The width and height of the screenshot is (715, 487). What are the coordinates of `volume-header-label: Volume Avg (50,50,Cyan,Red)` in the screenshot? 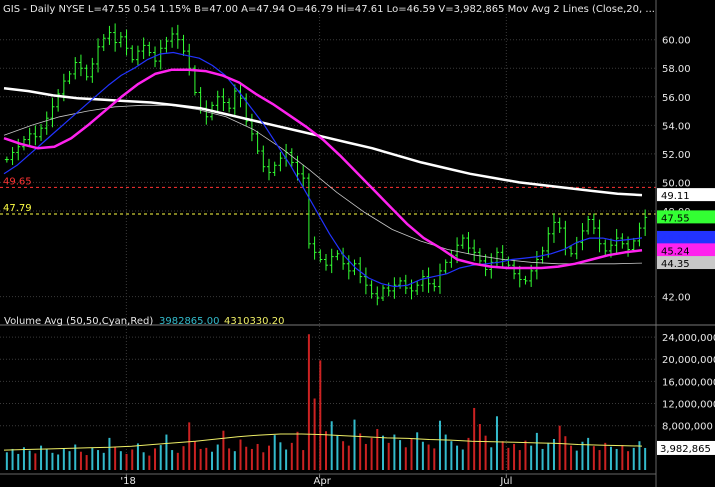 It's located at (78, 321).